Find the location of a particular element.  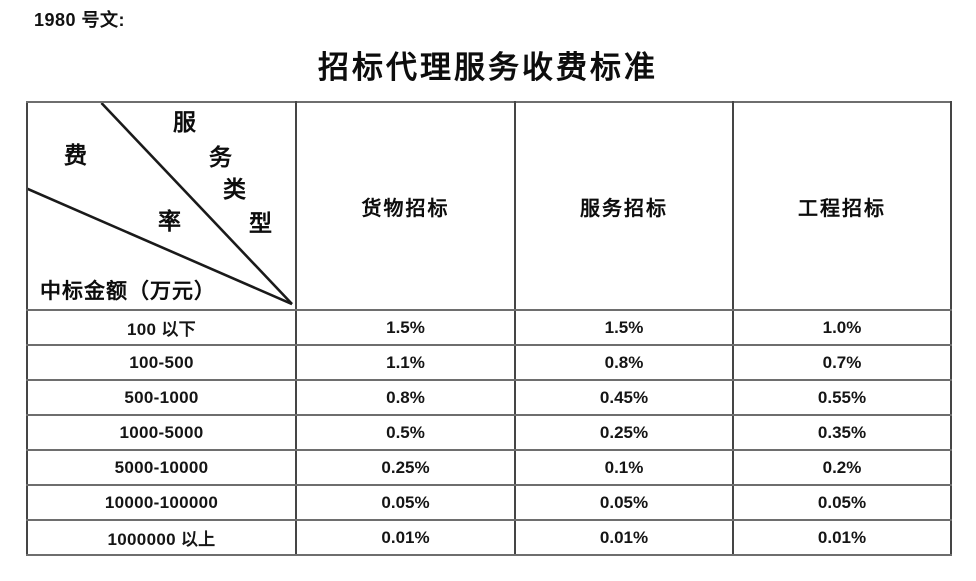

corner-amount-axis-label: 中标金额（万元） is located at coordinates (128, 291).